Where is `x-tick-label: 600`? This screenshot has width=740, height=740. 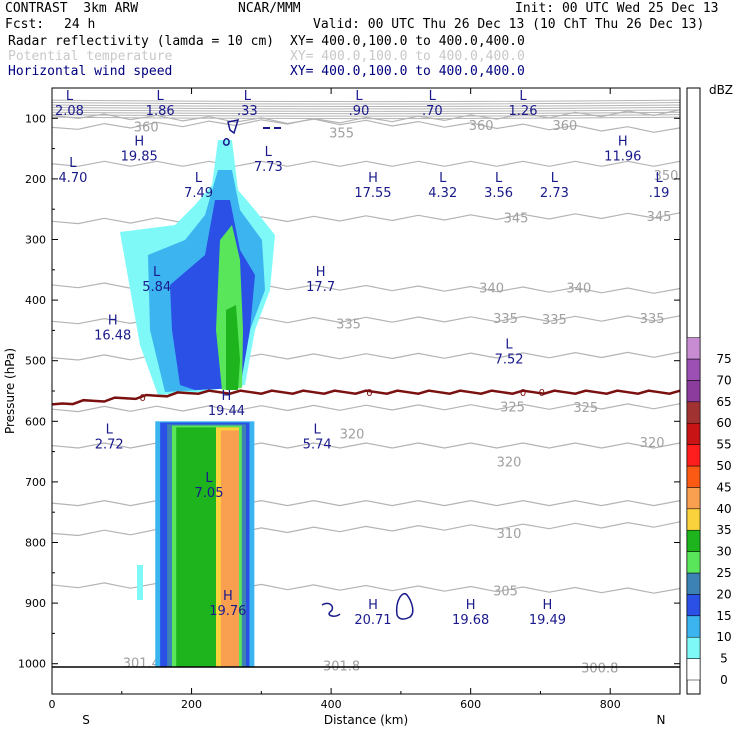 x-tick-label: 600 is located at coordinates (470, 704).